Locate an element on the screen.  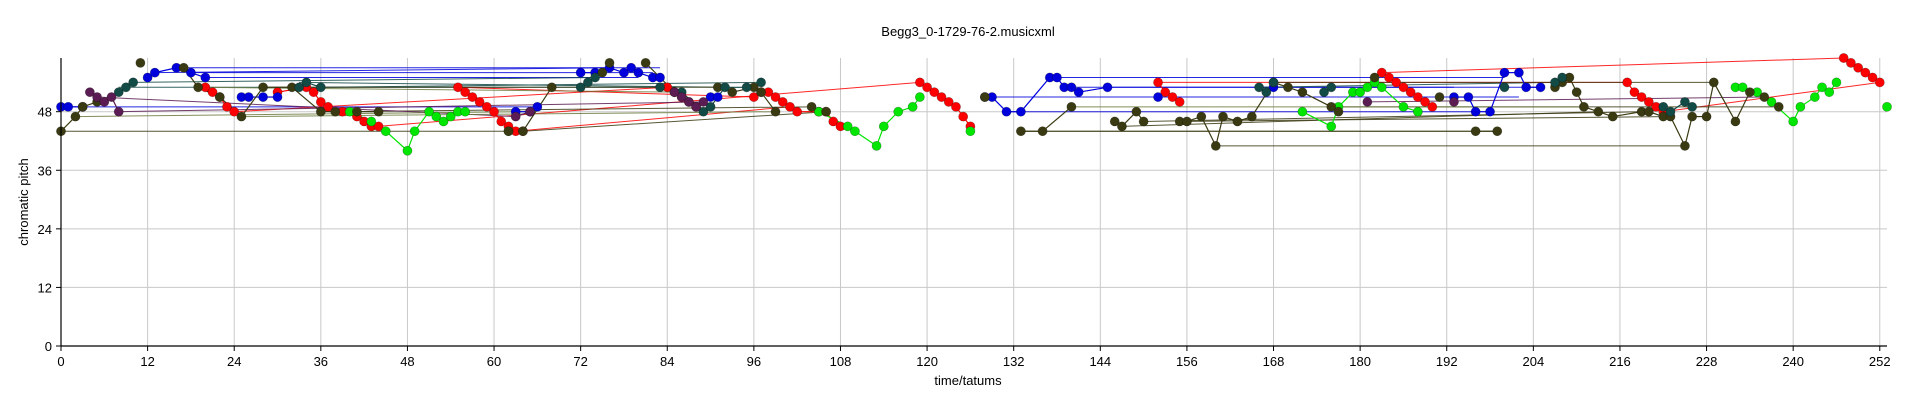
x-tick-label: 204 is located at coordinates (1533, 361).